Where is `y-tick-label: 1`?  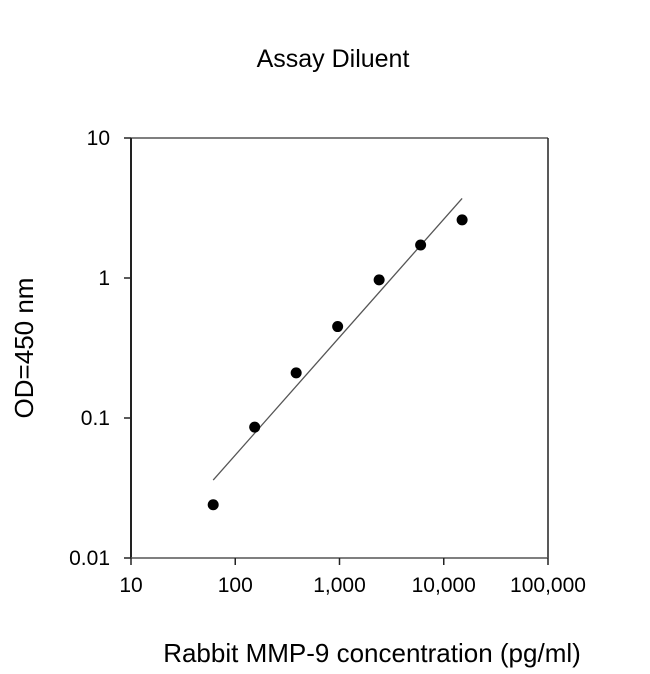 y-tick-label: 1 is located at coordinates (104, 278).